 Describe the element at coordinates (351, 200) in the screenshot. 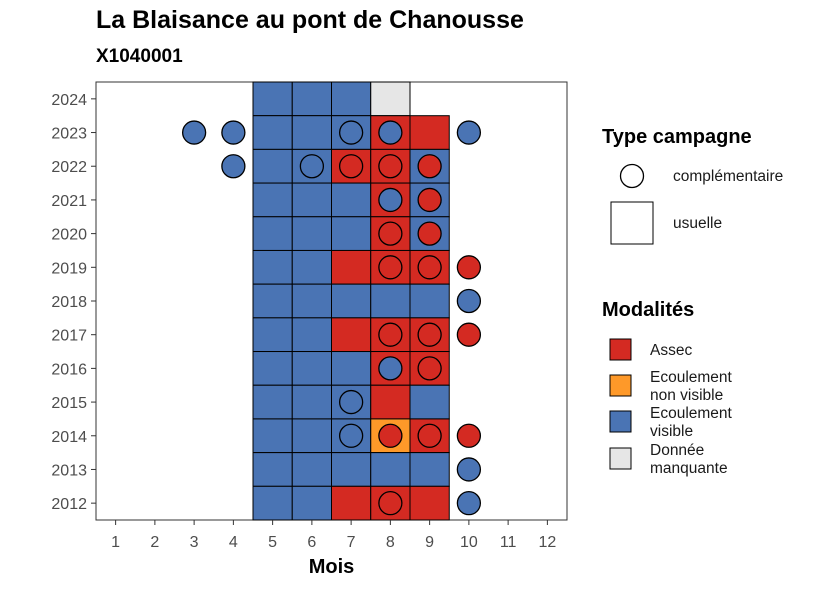

I see `tile-2021-7-ecoulement-visible` at that location.